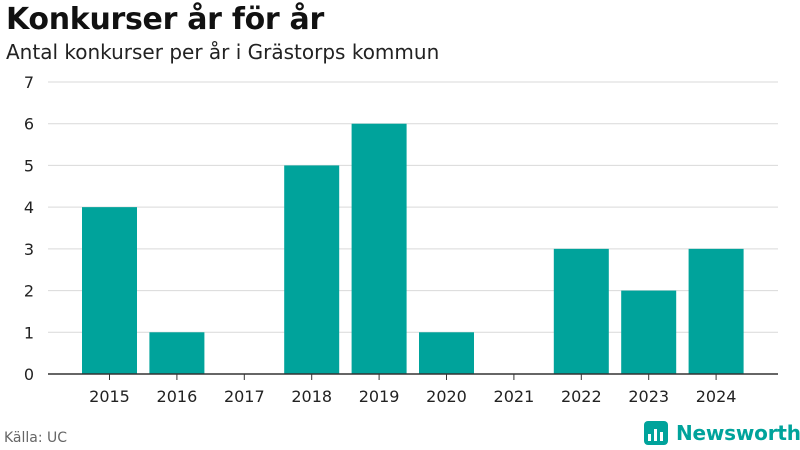 This screenshot has height=450, width=800. I want to click on bar-2023, so click(649, 332).